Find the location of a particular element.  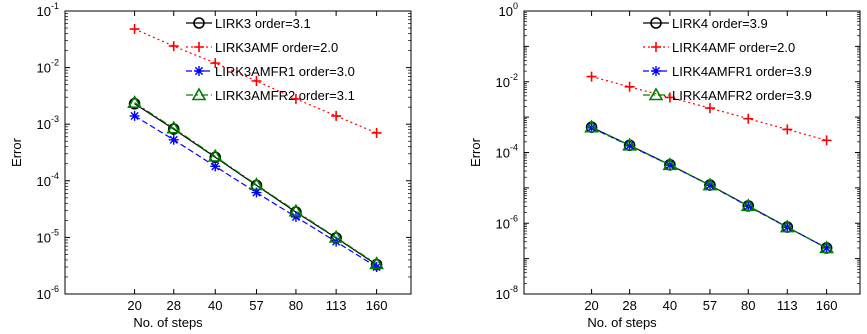

y-tick-label: 10⁻⁵ is located at coordinates (48, 236).